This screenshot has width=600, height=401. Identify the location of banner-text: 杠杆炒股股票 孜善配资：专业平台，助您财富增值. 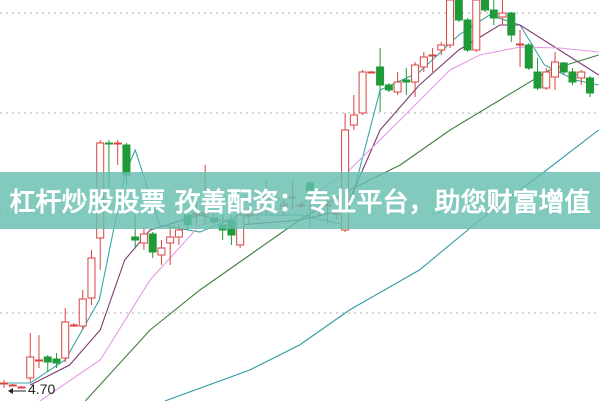
(300, 203).